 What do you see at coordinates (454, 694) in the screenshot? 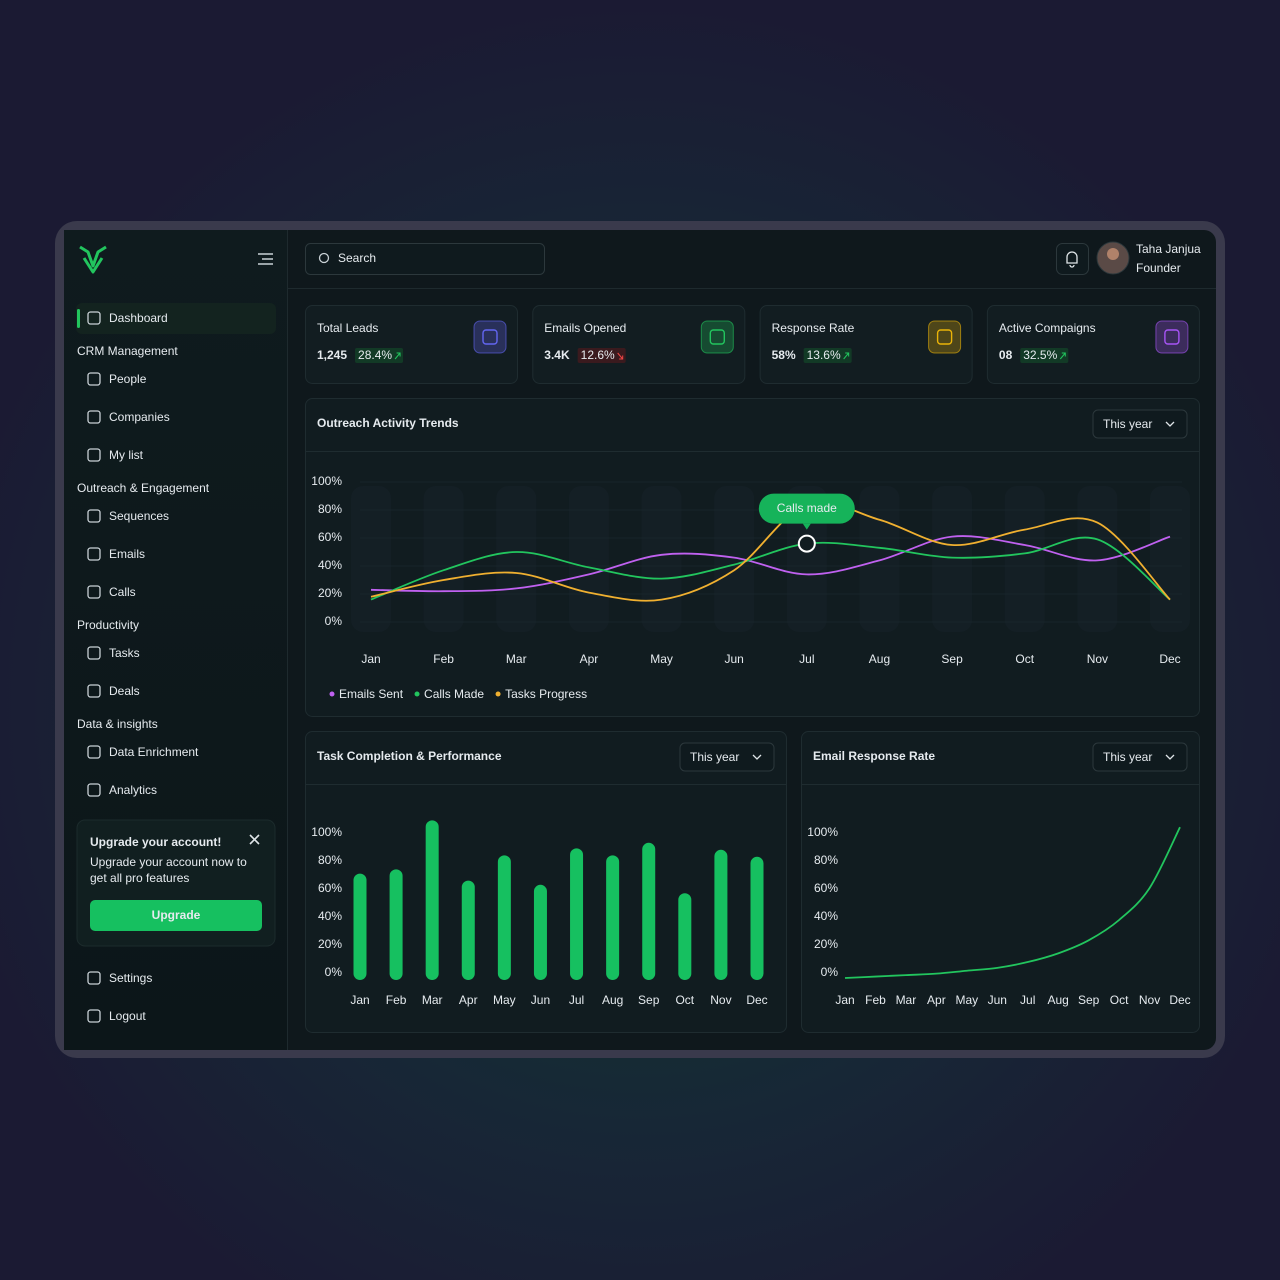
I see `legend-label: Calls Made` at bounding box center [454, 694].